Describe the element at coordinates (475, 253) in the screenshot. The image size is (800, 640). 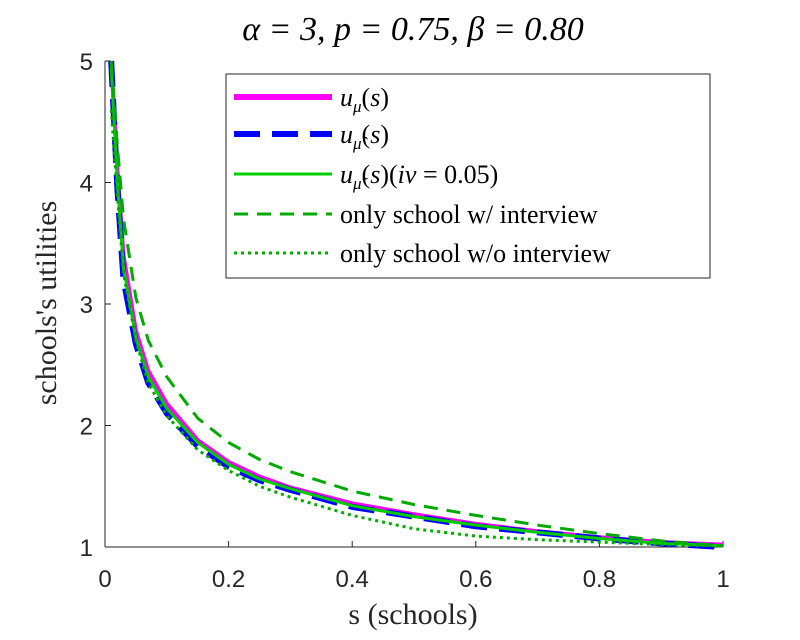
I see `legend-label-only-no-interview: only school w/o interview` at that location.